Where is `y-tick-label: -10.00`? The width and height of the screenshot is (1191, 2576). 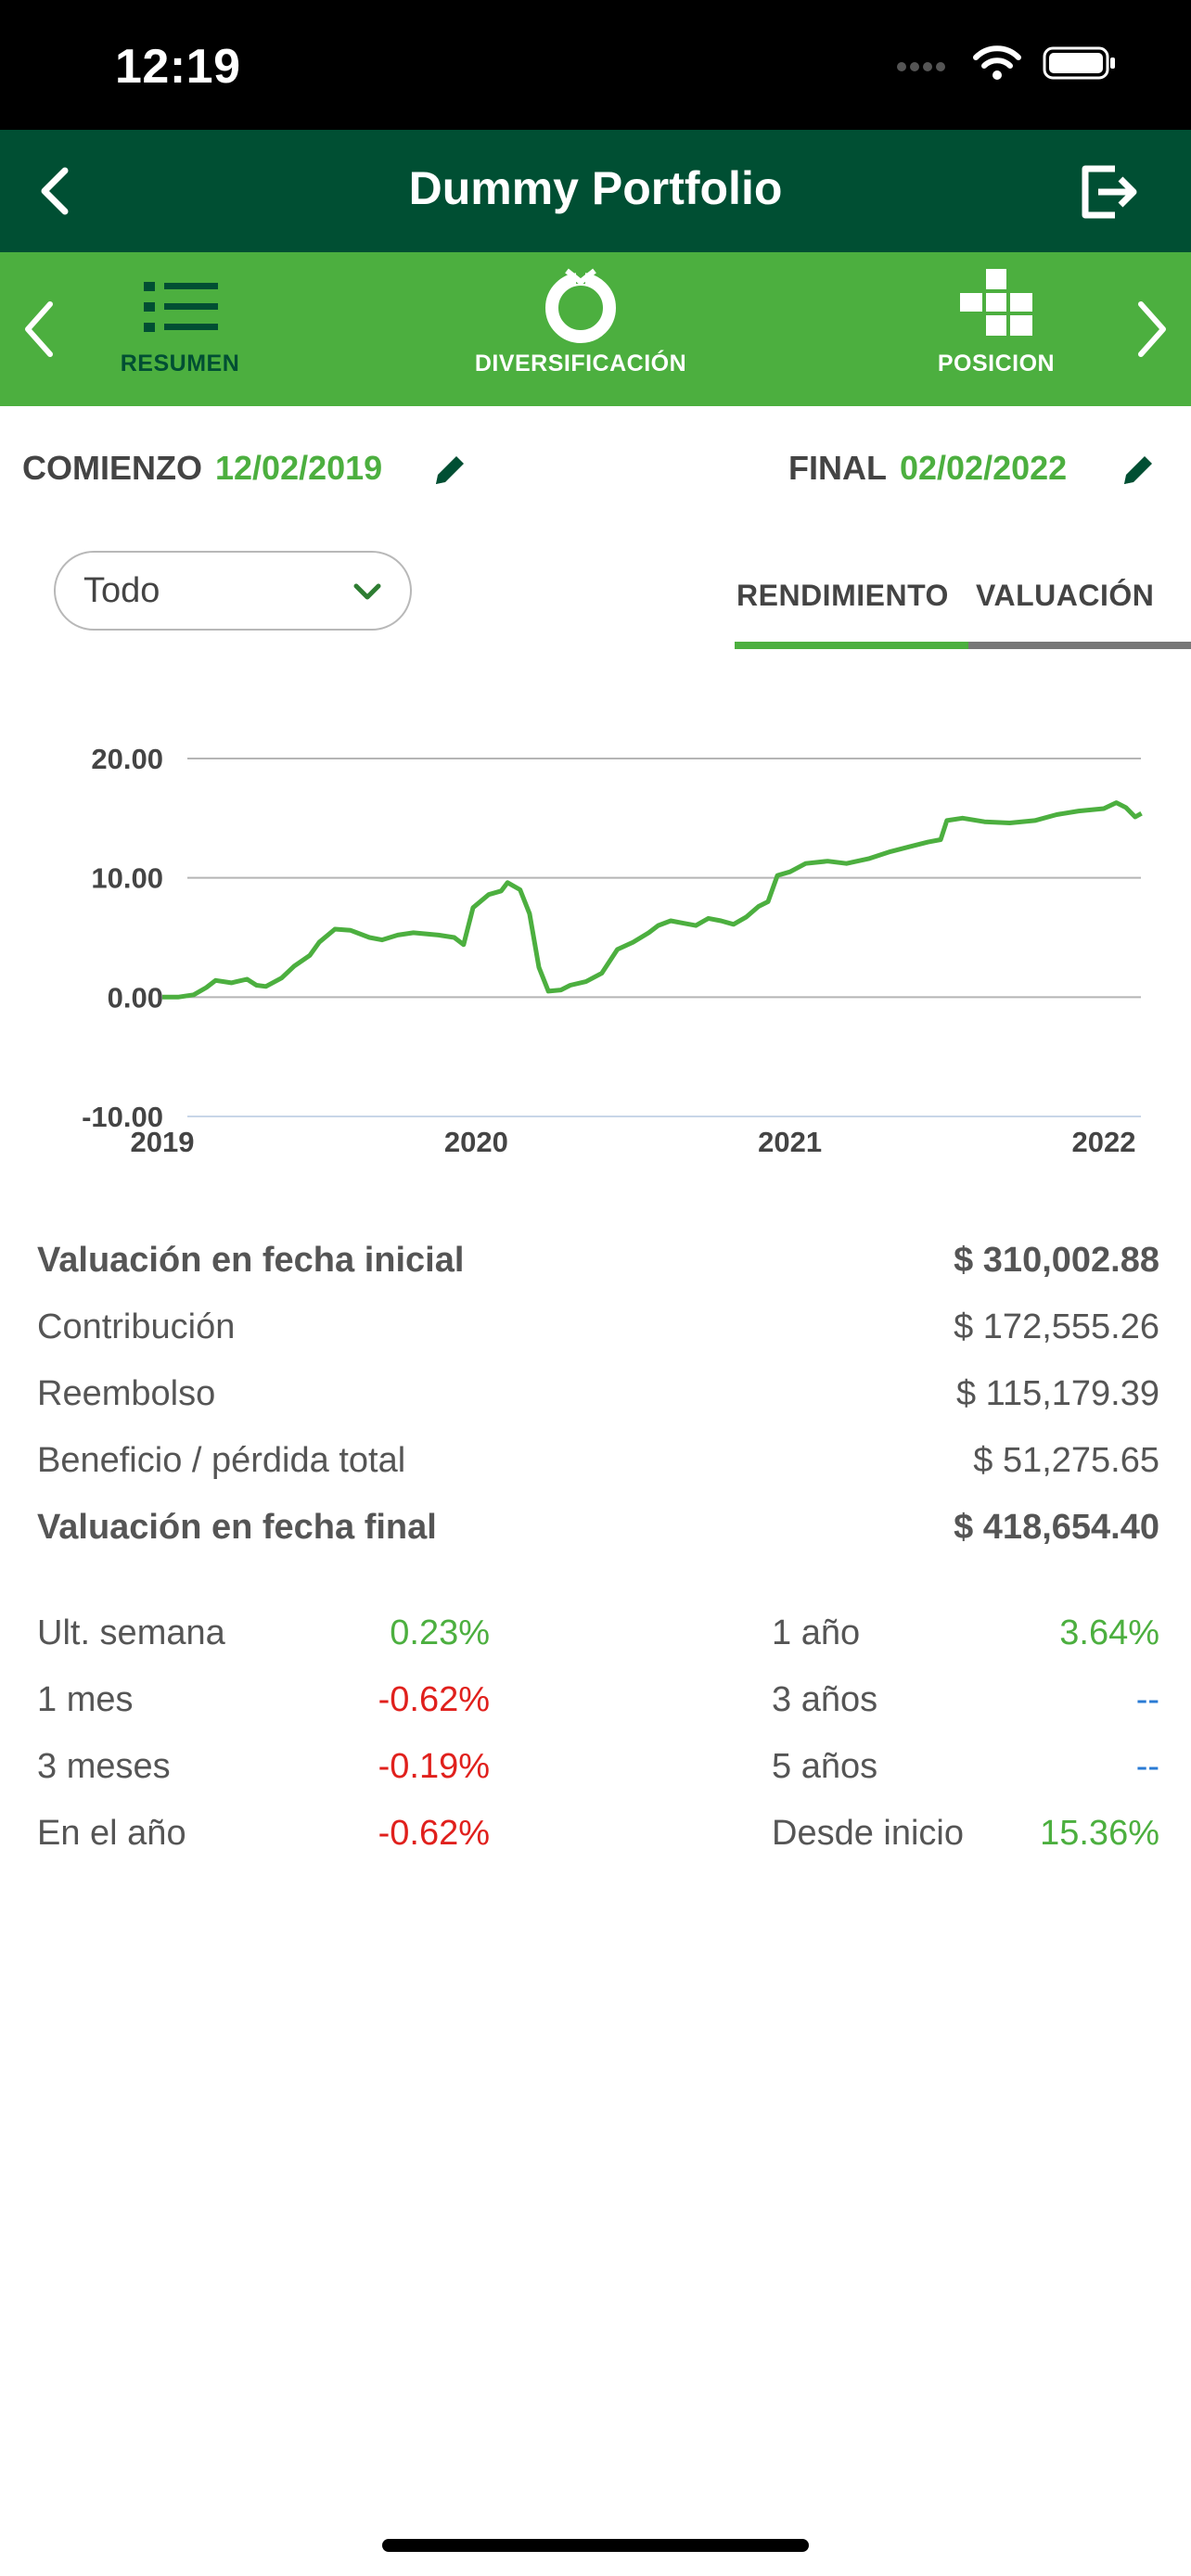 y-tick-label: -10.00 is located at coordinates (122, 1117).